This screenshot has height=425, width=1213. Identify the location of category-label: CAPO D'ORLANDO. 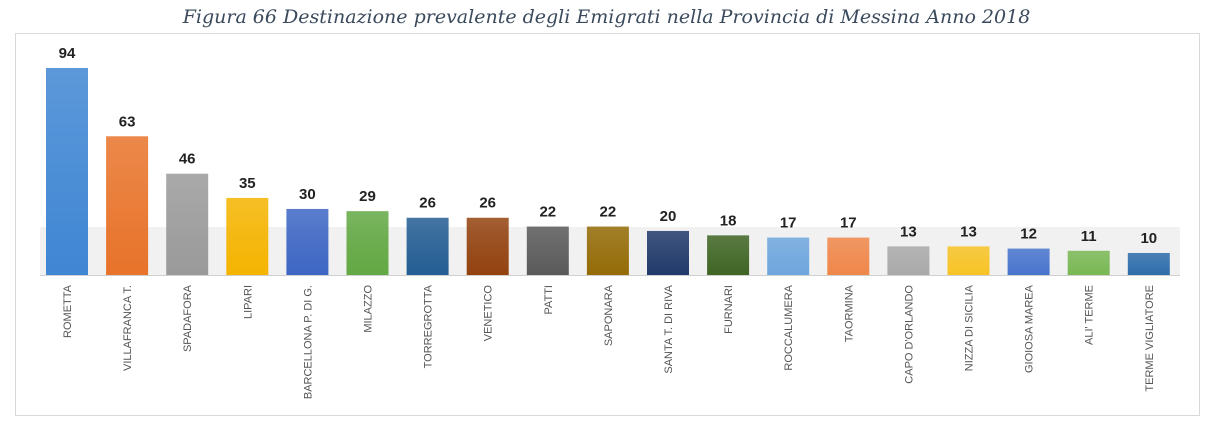
(909, 334).